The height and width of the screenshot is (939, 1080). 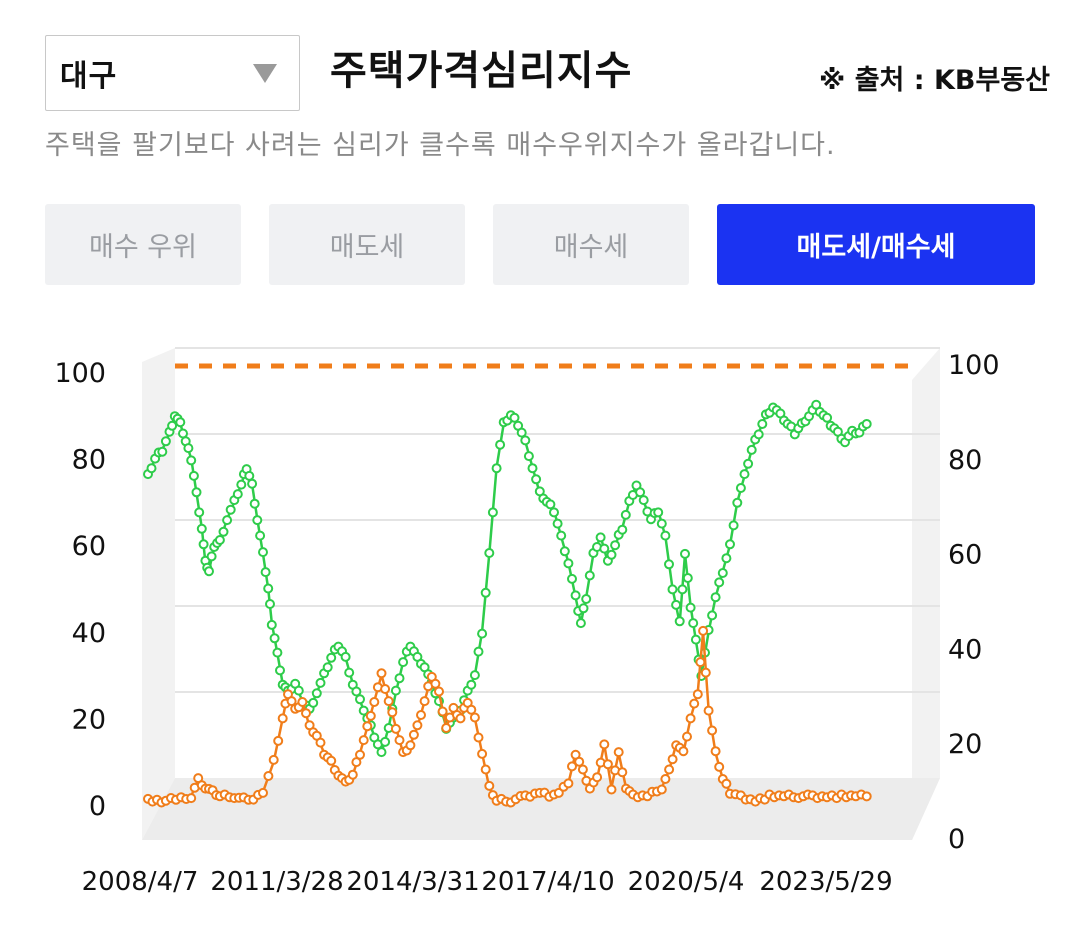 I want to click on x-axis-tick-label: 2014/3/31, so click(x=412, y=882).